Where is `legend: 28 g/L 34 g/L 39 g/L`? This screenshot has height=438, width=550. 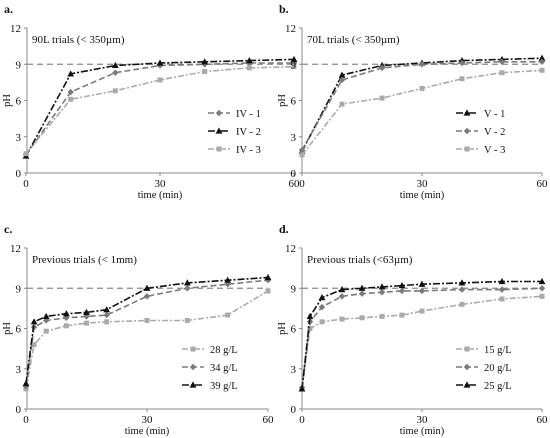 legend: 28 g/L 34 g/L 39 g/L is located at coordinates (210, 368).